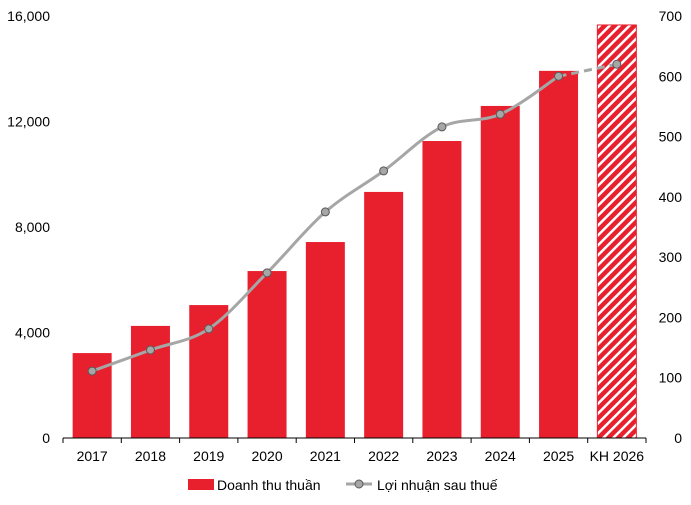 The height and width of the screenshot is (505, 691). Describe the element at coordinates (437, 485) in the screenshot. I see `legend-label-profit: Lợi nhuận sau thuế` at that location.